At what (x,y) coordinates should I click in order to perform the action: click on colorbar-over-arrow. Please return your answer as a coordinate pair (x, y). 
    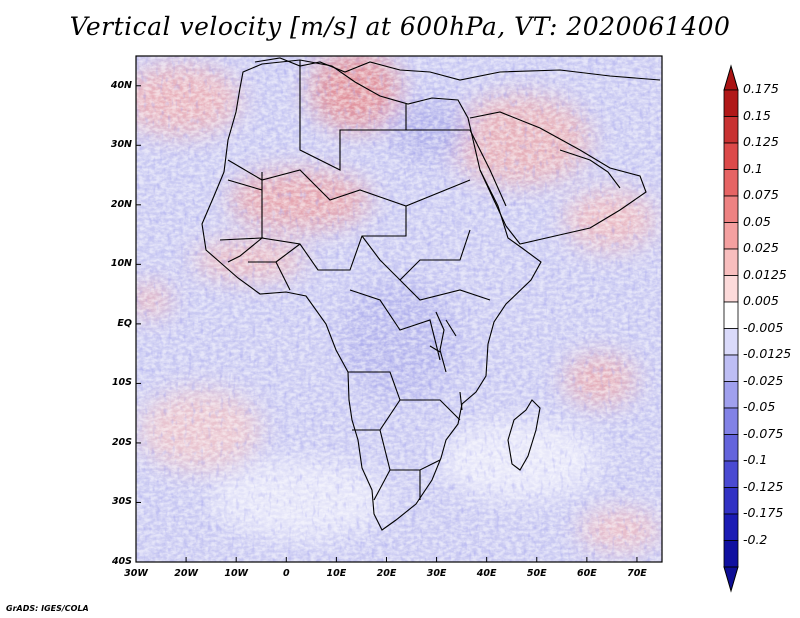
    Looking at the image, I should click on (731, 77).